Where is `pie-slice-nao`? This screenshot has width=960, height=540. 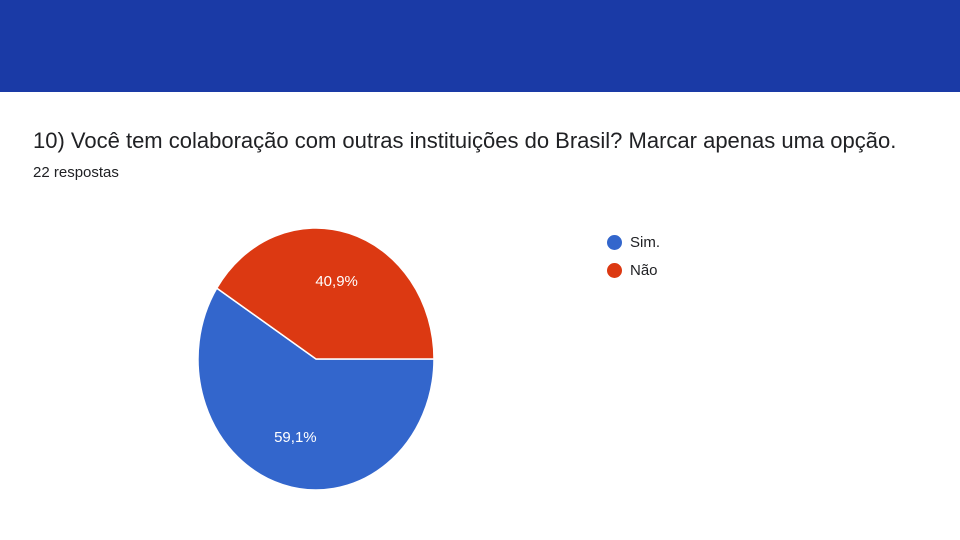 pie-slice-nao is located at coordinates (325, 293).